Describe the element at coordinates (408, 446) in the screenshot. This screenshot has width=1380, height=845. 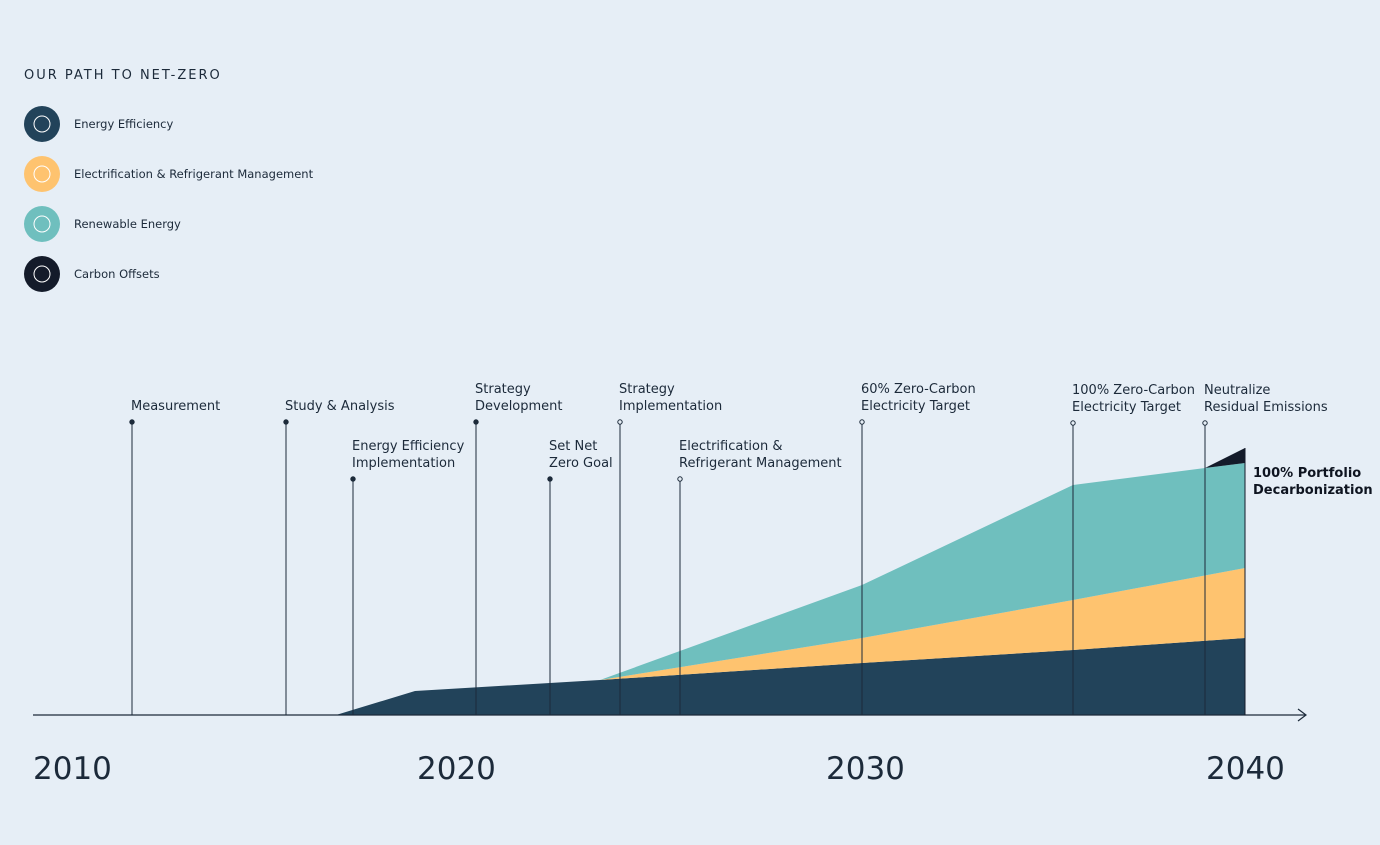
I see `milestone-label: Energy Efficiency` at that location.